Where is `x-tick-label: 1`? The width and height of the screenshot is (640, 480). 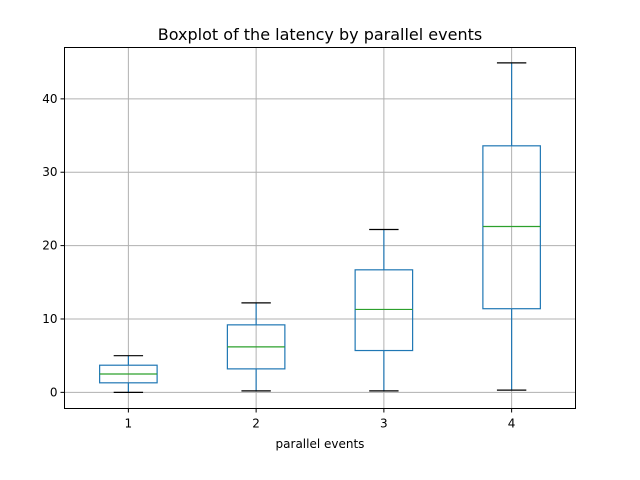
x-tick-label: 1 is located at coordinates (129, 424).